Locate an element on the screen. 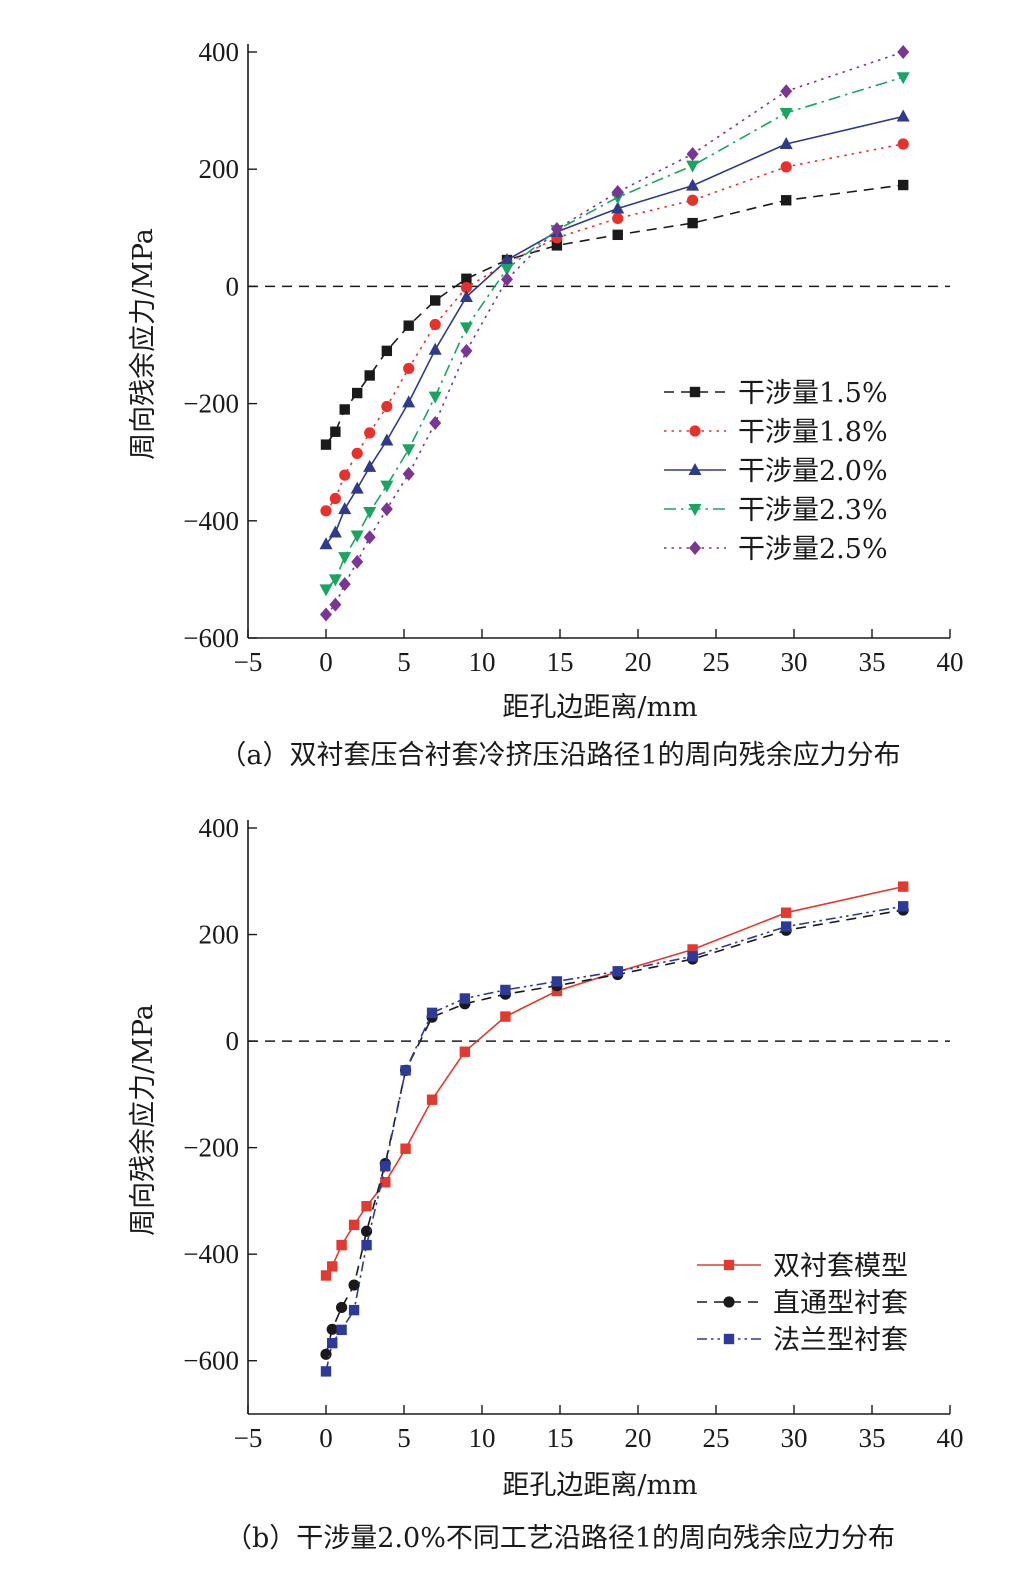 Image resolution: width=1016 pixels, height=1587 pixels. legend-item: 干涉量2.0% is located at coordinates (776, 471).